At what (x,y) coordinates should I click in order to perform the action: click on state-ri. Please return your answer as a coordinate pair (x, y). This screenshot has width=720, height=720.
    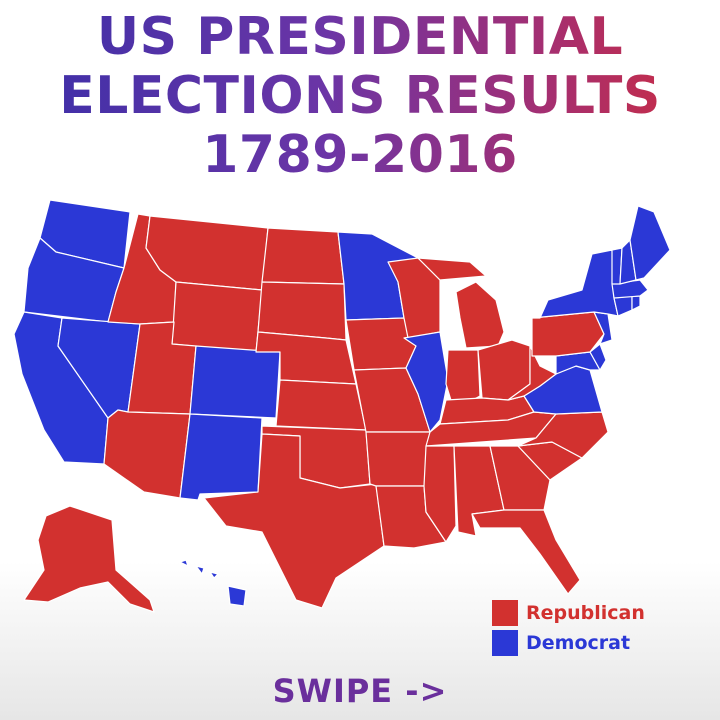
    Looking at the image, I should click on (636, 303).